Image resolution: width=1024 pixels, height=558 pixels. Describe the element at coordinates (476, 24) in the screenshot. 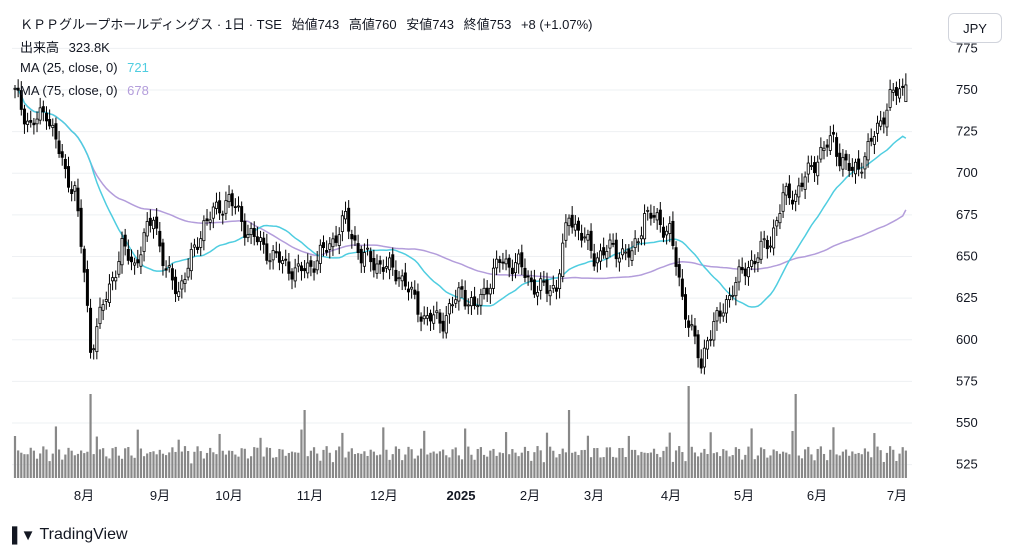

I see `close-label: 終値` at that location.